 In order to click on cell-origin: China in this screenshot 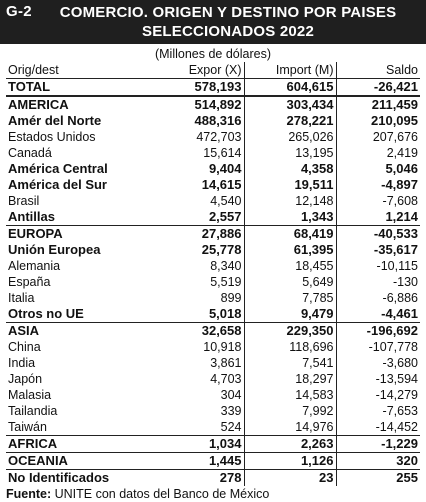, I will do `click(24, 347)`.